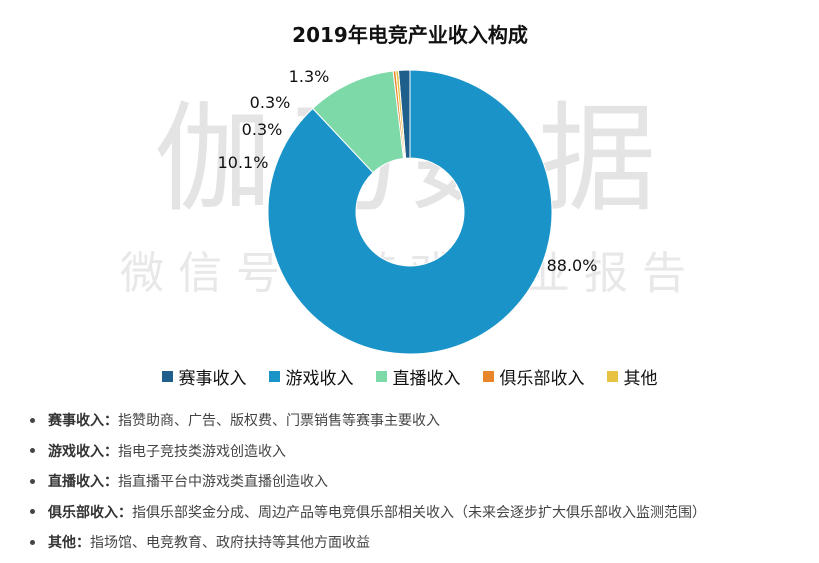  I want to click on slice-value-label: 1.3%, so click(309, 76).